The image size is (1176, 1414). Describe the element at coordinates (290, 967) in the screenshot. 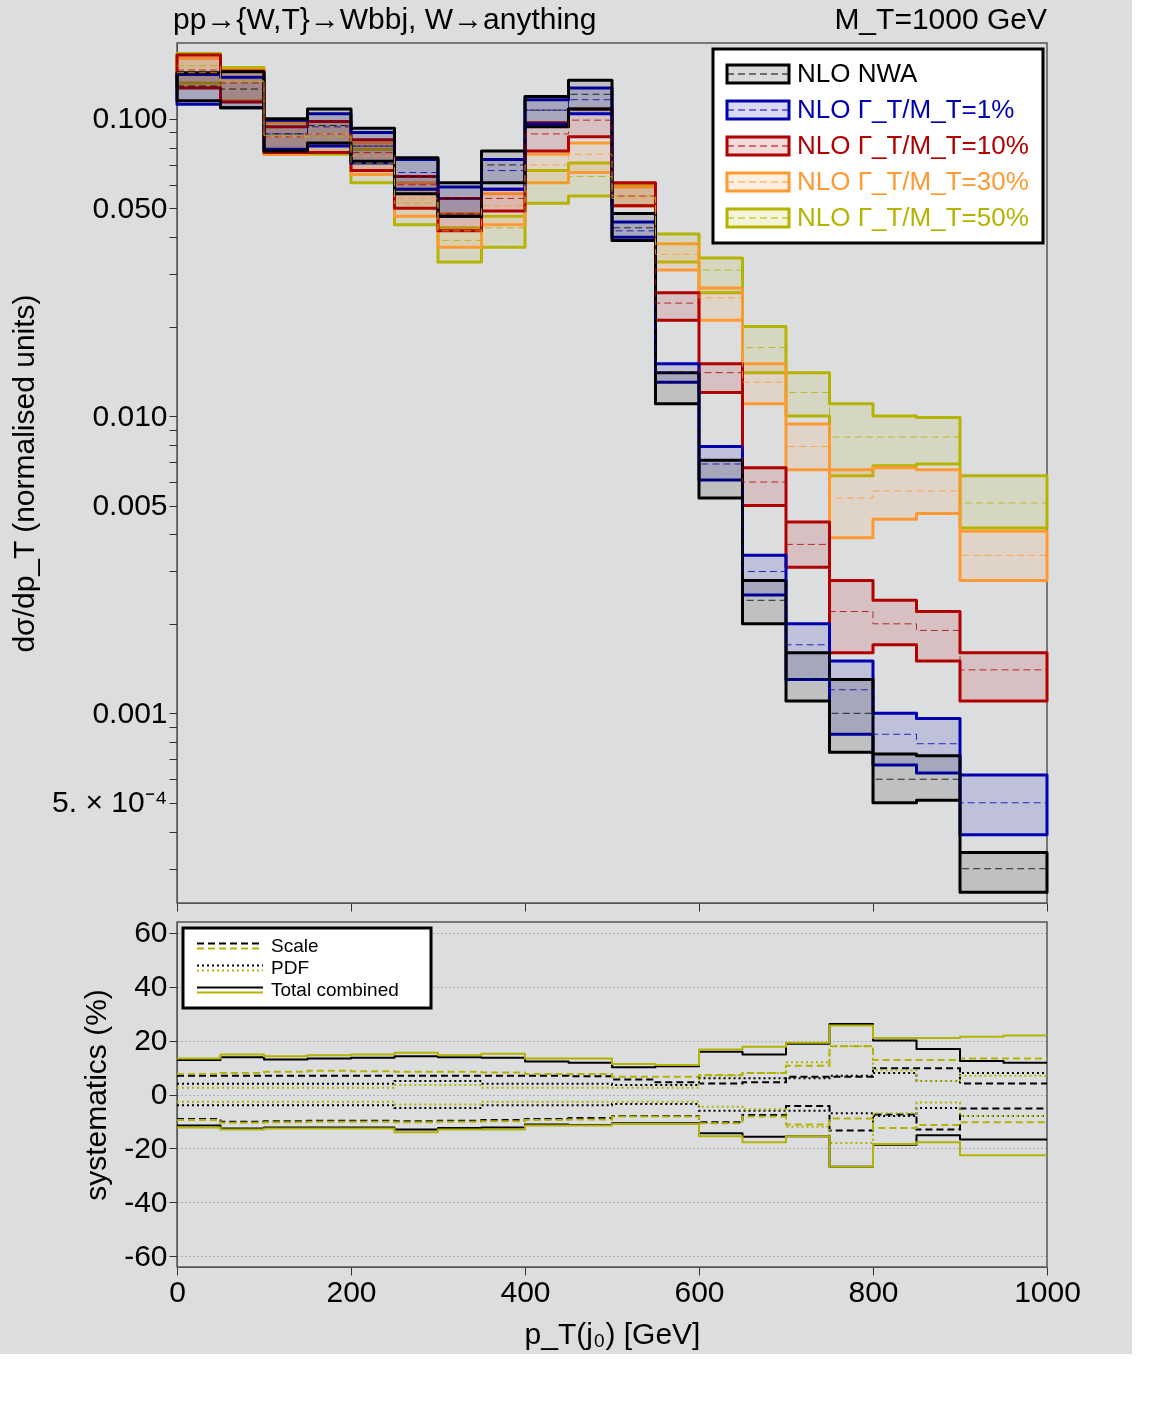

I see `legend-label: PDF` at that location.